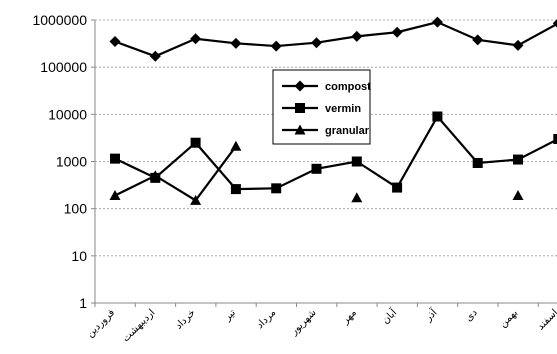 The image size is (557, 354). I want to click on y-tick-labels: 1 10 100 1000 10000 100000 1000000, so click(59, 161).